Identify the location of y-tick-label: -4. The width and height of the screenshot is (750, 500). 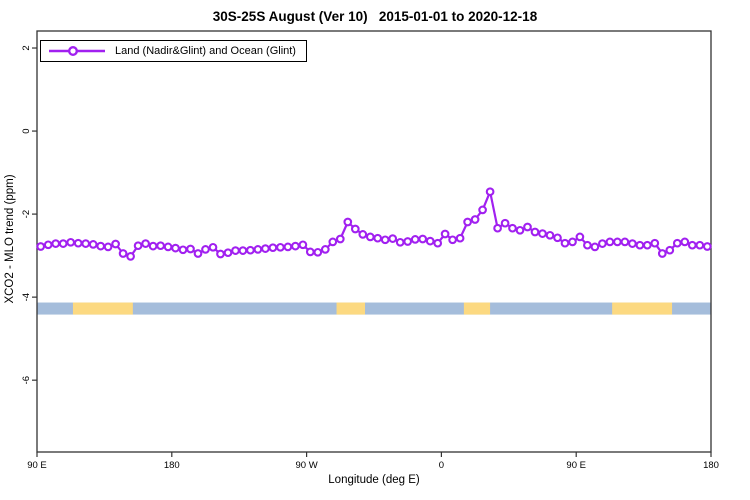
(26, 297).